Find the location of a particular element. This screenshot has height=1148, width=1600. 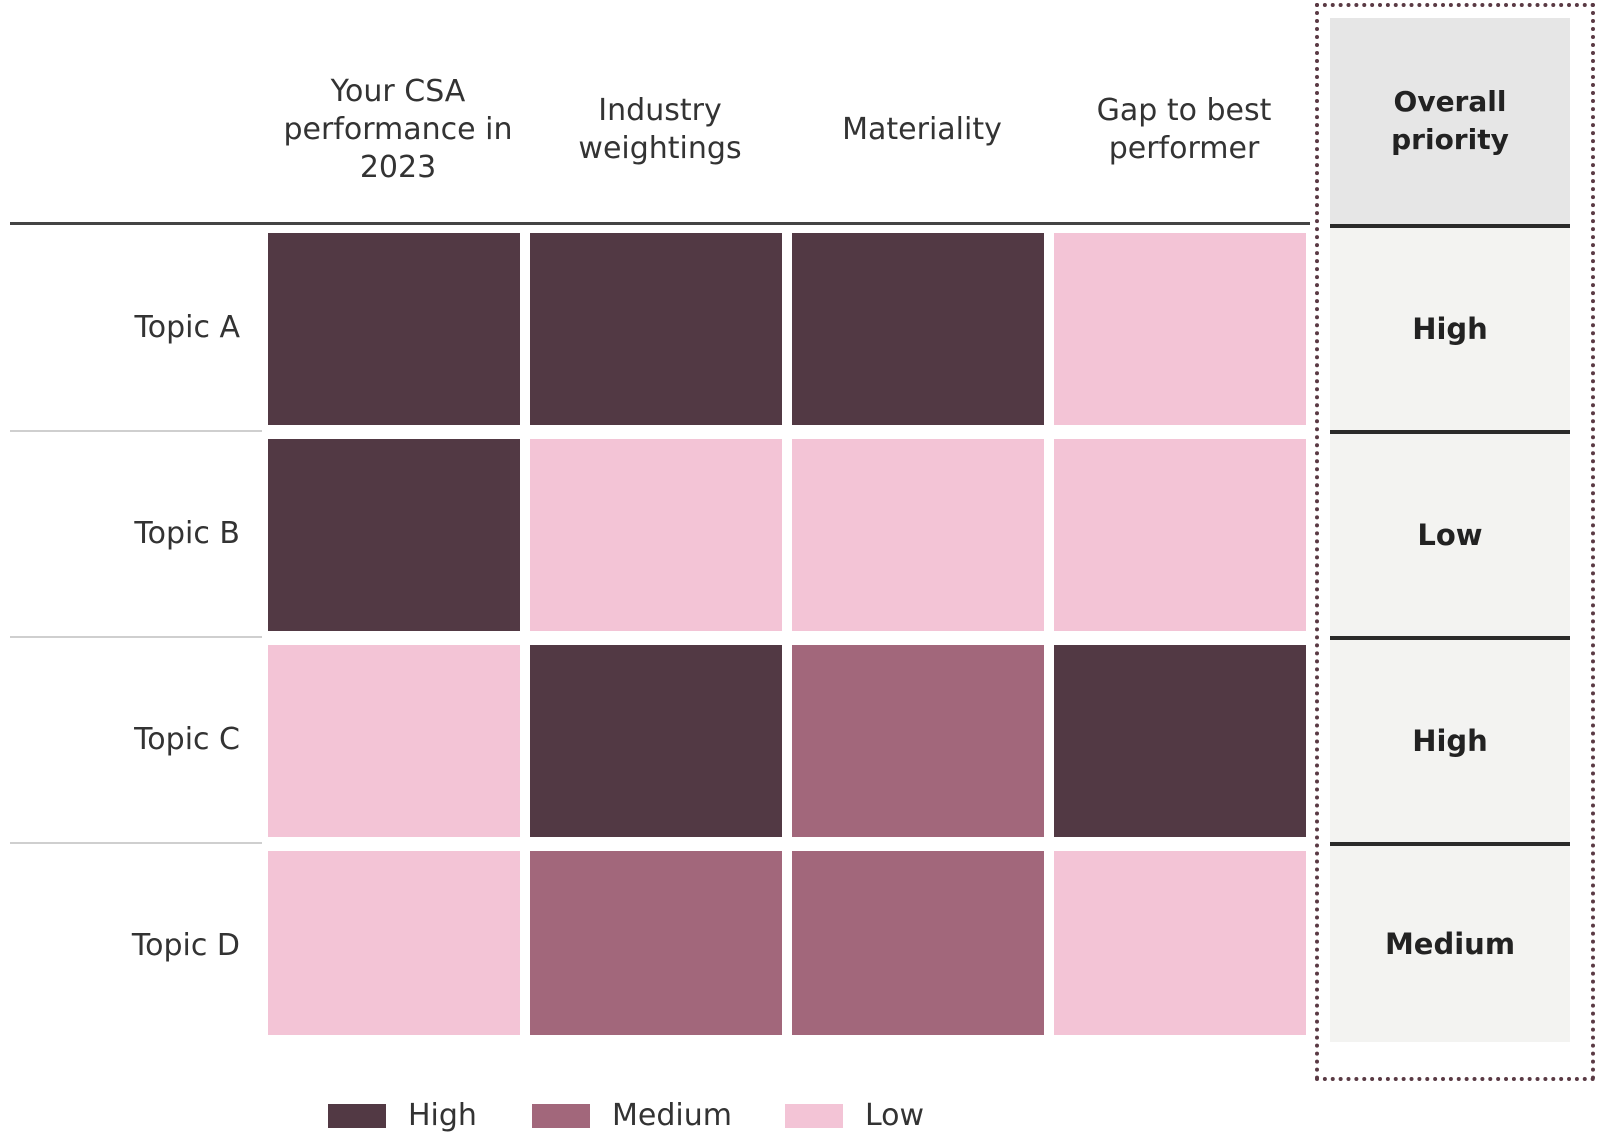

overall-priority-topic-b: Low is located at coordinates (1450, 535).